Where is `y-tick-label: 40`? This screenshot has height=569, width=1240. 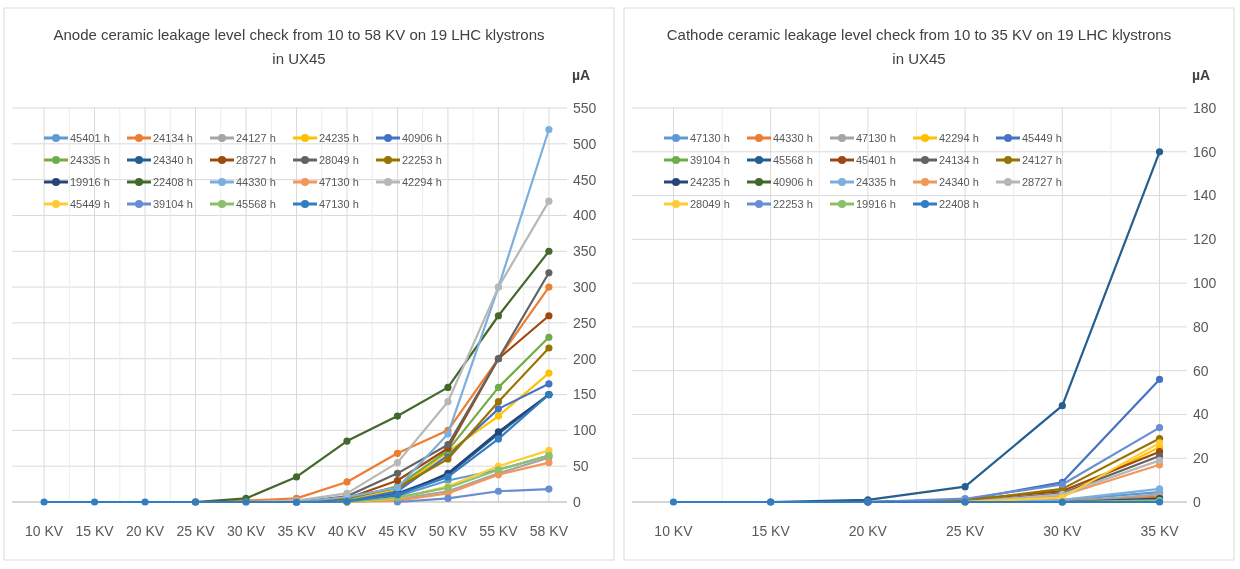 y-tick-label: 40 is located at coordinates (1201, 414).